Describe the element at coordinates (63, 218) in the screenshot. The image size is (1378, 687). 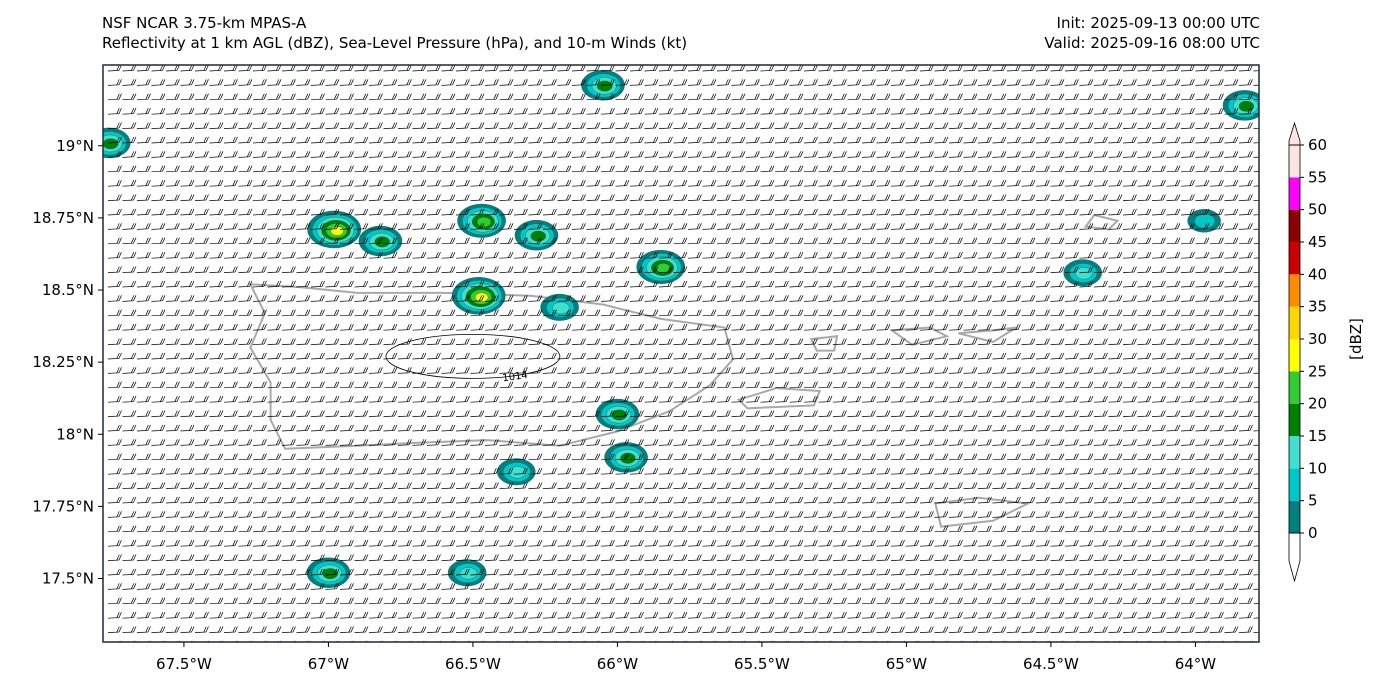
I see `y-tick-label: 18.75°N` at that location.